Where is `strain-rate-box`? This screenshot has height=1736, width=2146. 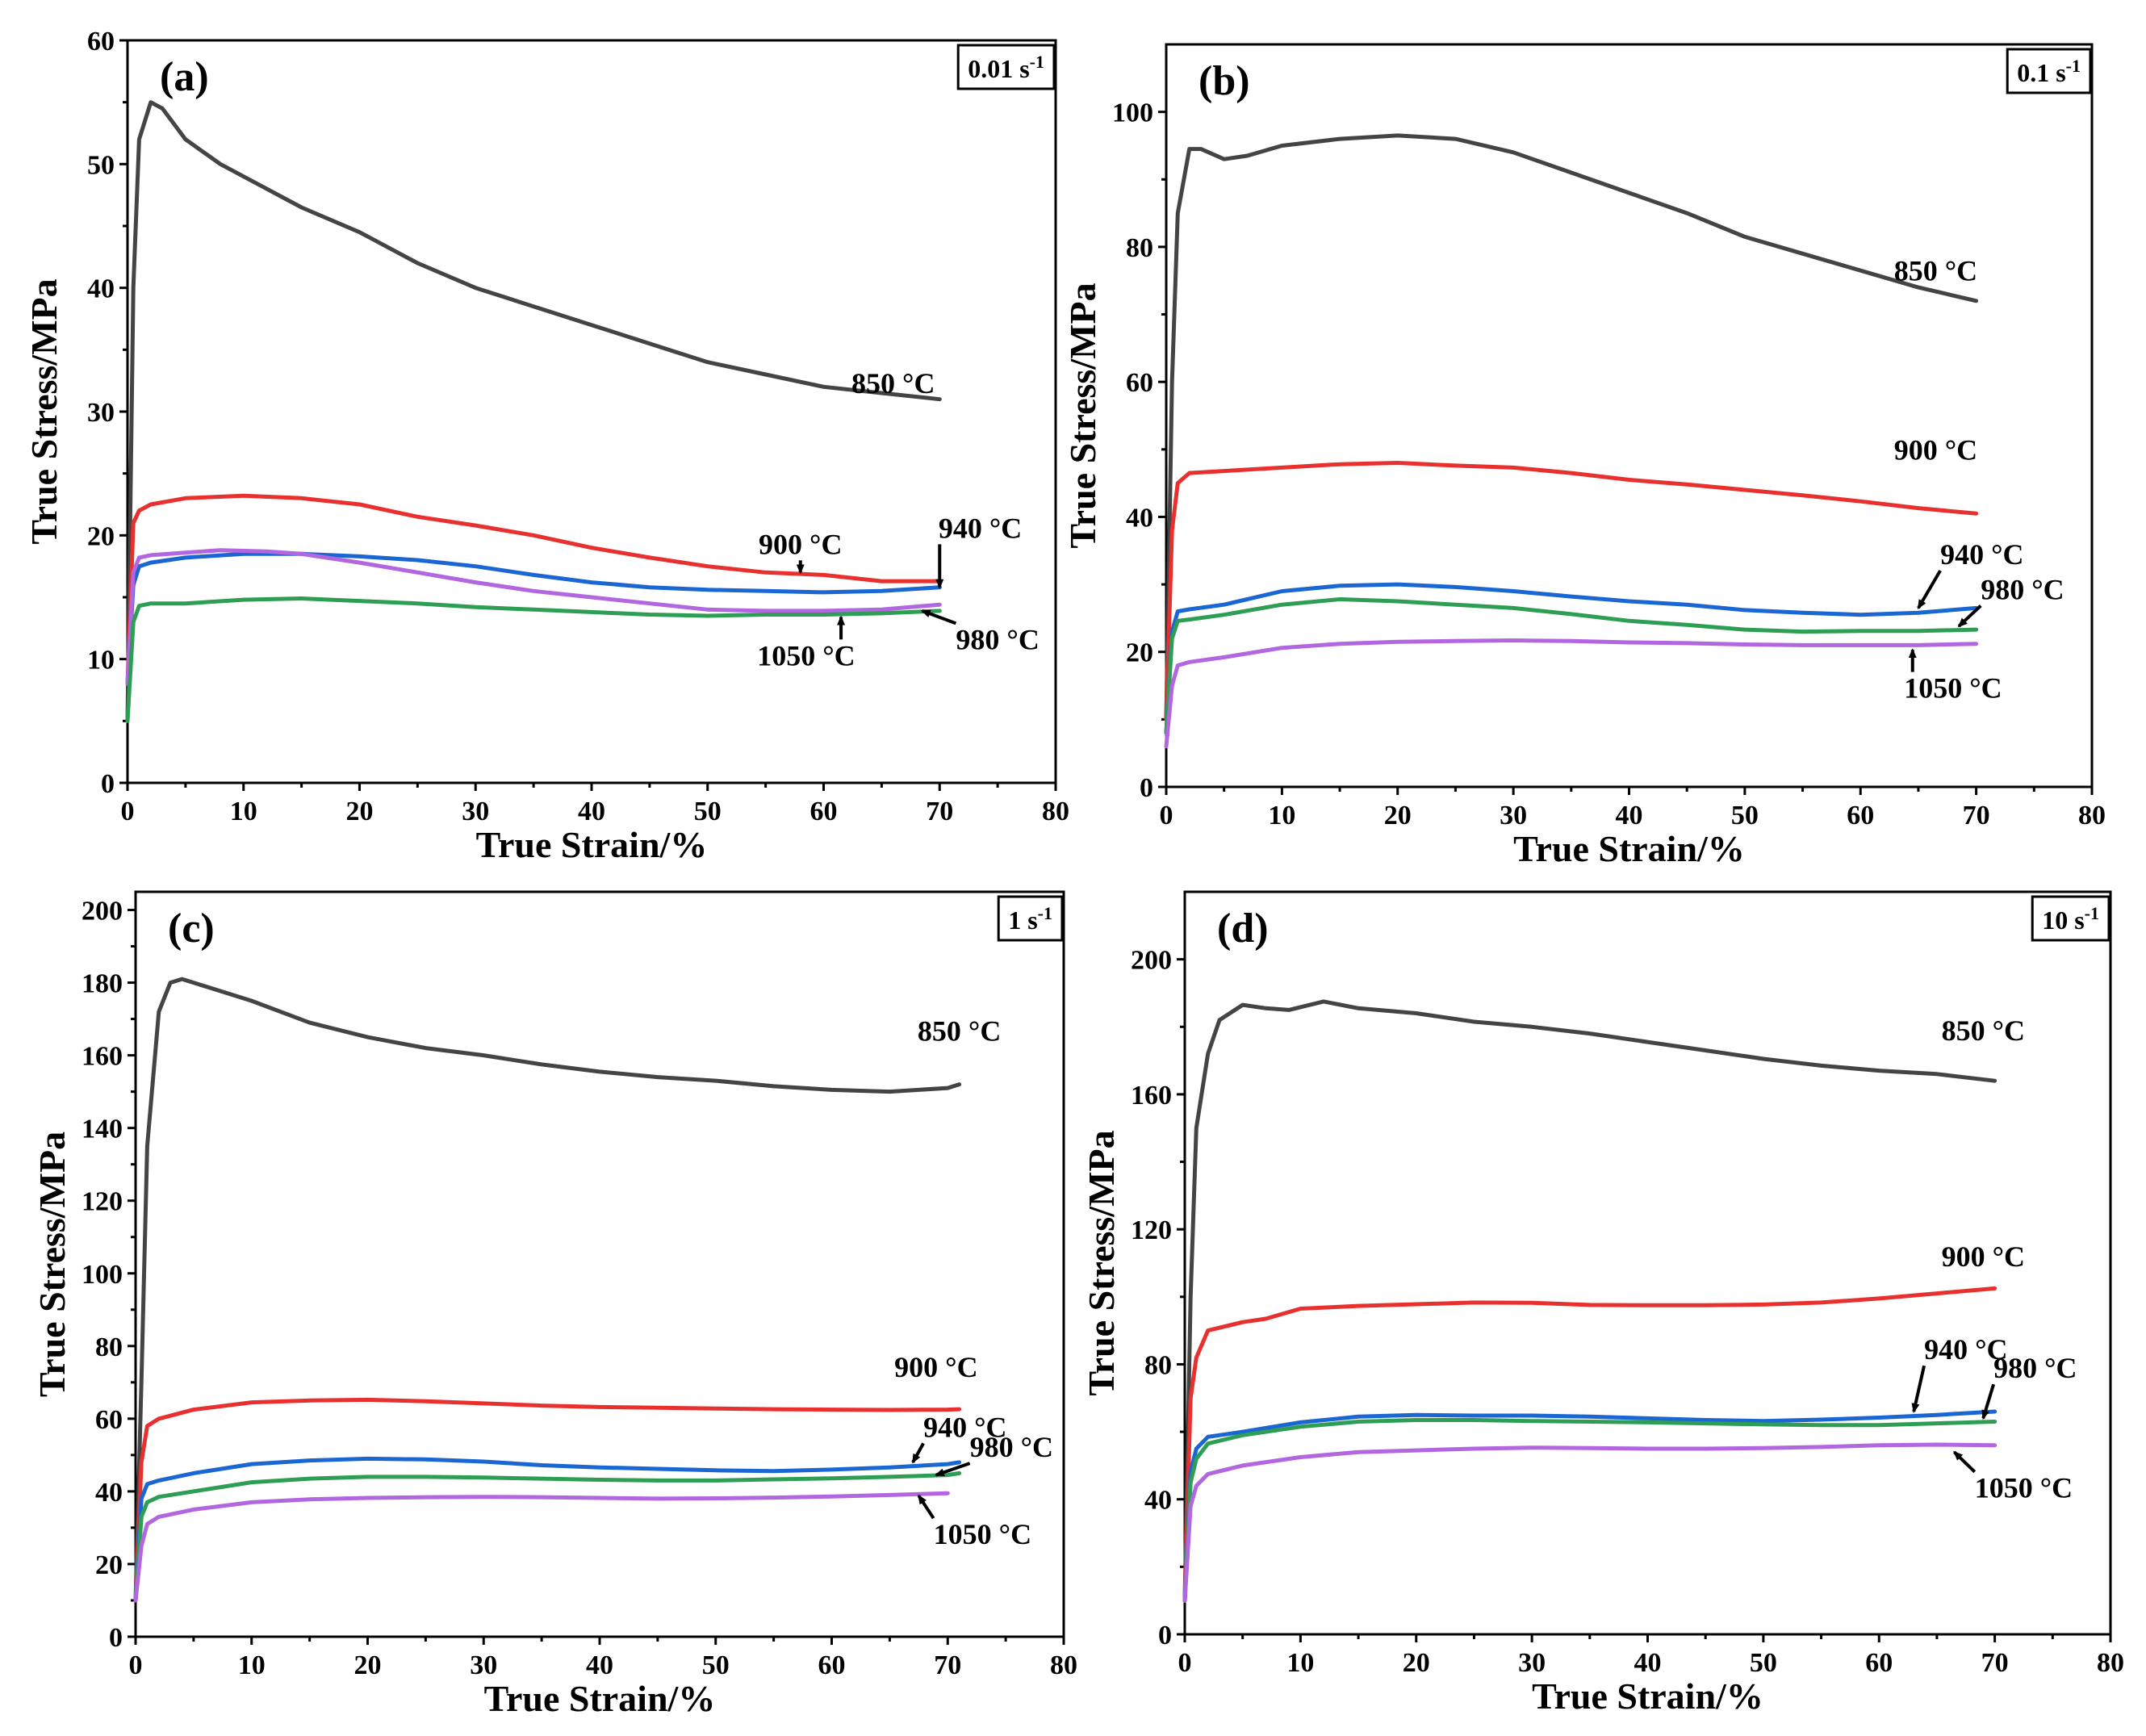 strain-rate-box is located at coordinates (2049, 71).